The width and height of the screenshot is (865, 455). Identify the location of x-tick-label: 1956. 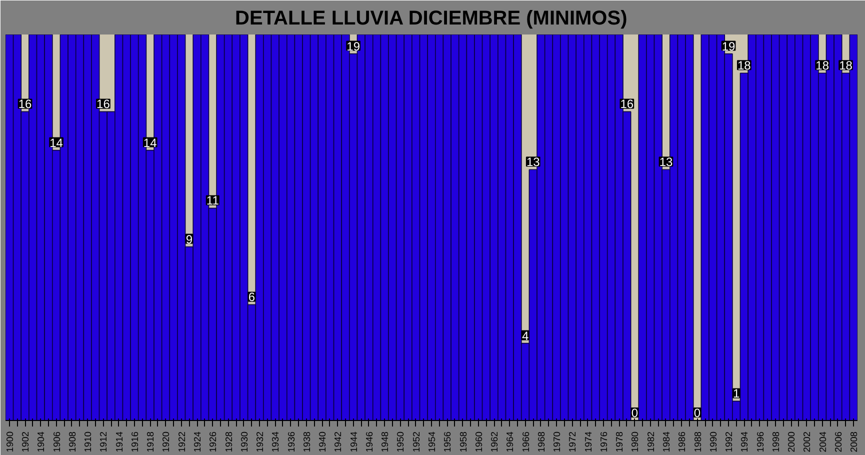
(447, 441).